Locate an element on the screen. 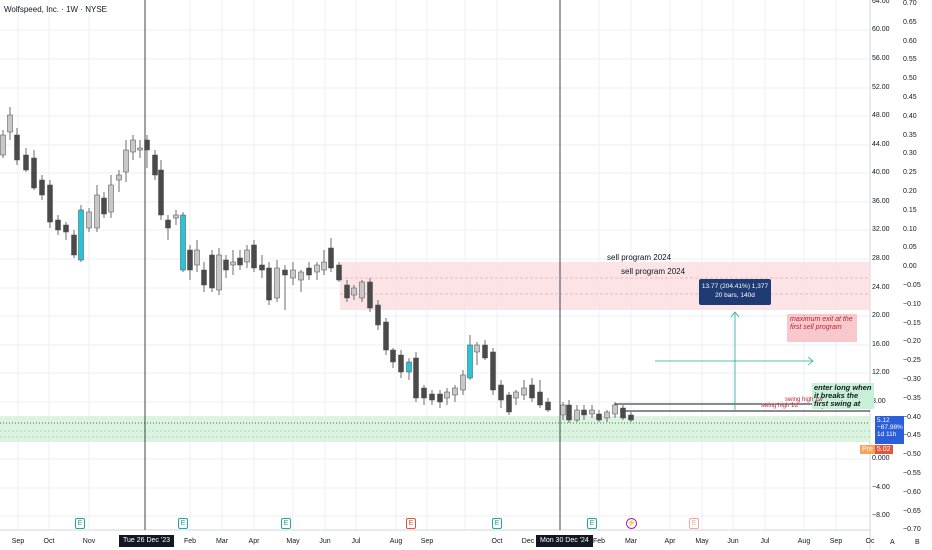 This screenshot has height=550, width=932. sell-program-label-1: sell program 2024 is located at coordinates (639, 257).